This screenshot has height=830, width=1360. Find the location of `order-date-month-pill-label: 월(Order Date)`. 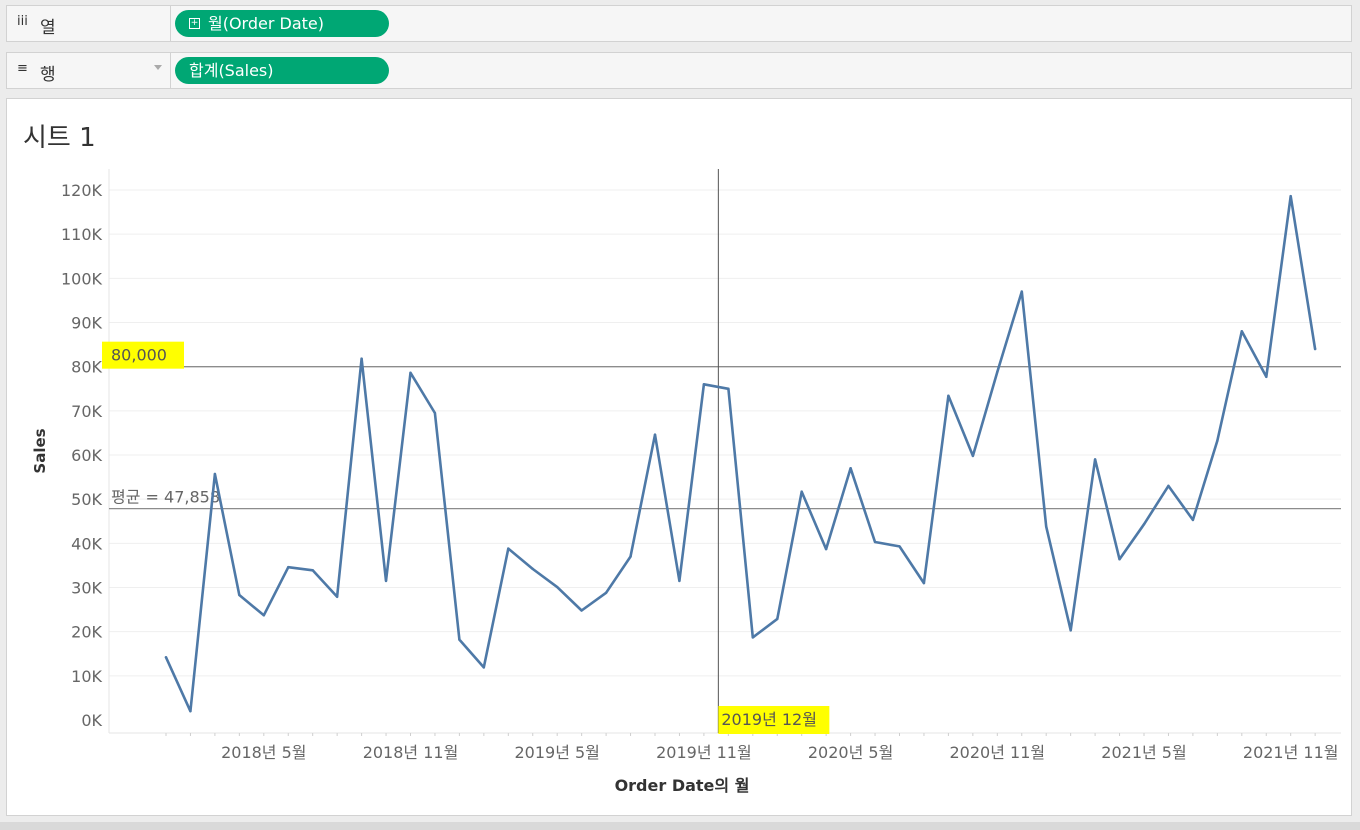

order-date-month-pill-label: 월(Order Date) is located at coordinates (266, 23).